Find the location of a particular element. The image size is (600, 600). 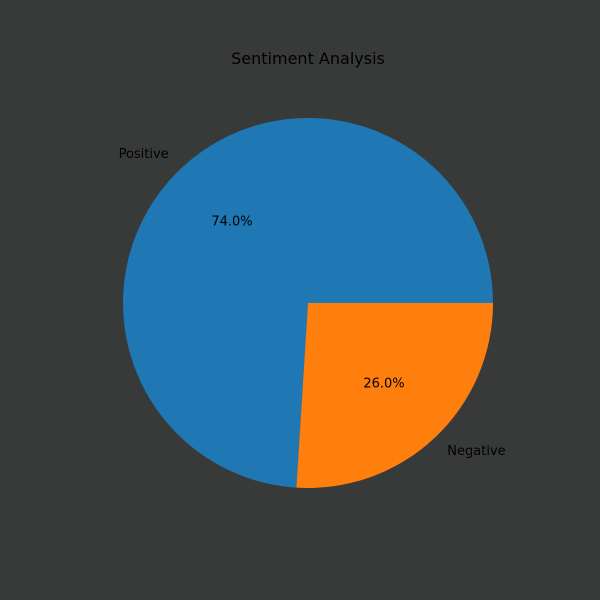

slice-percent-negative: 26.0% is located at coordinates (383, 383).